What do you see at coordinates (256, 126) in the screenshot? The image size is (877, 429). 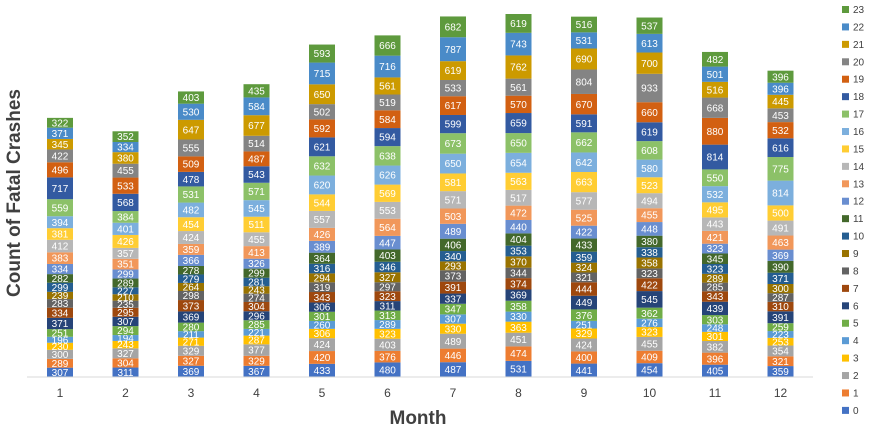 I see `data-label-month-4-hour-21: 677` at bounding box center [256, 126].